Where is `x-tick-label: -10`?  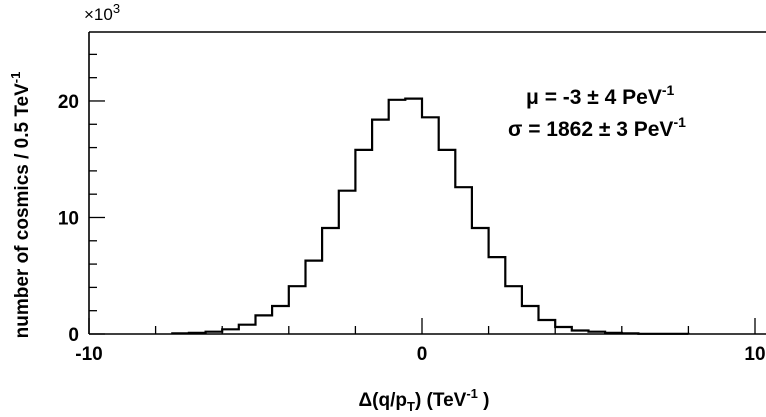
x-tick-label: -10 is located at coordinates (88, 354).